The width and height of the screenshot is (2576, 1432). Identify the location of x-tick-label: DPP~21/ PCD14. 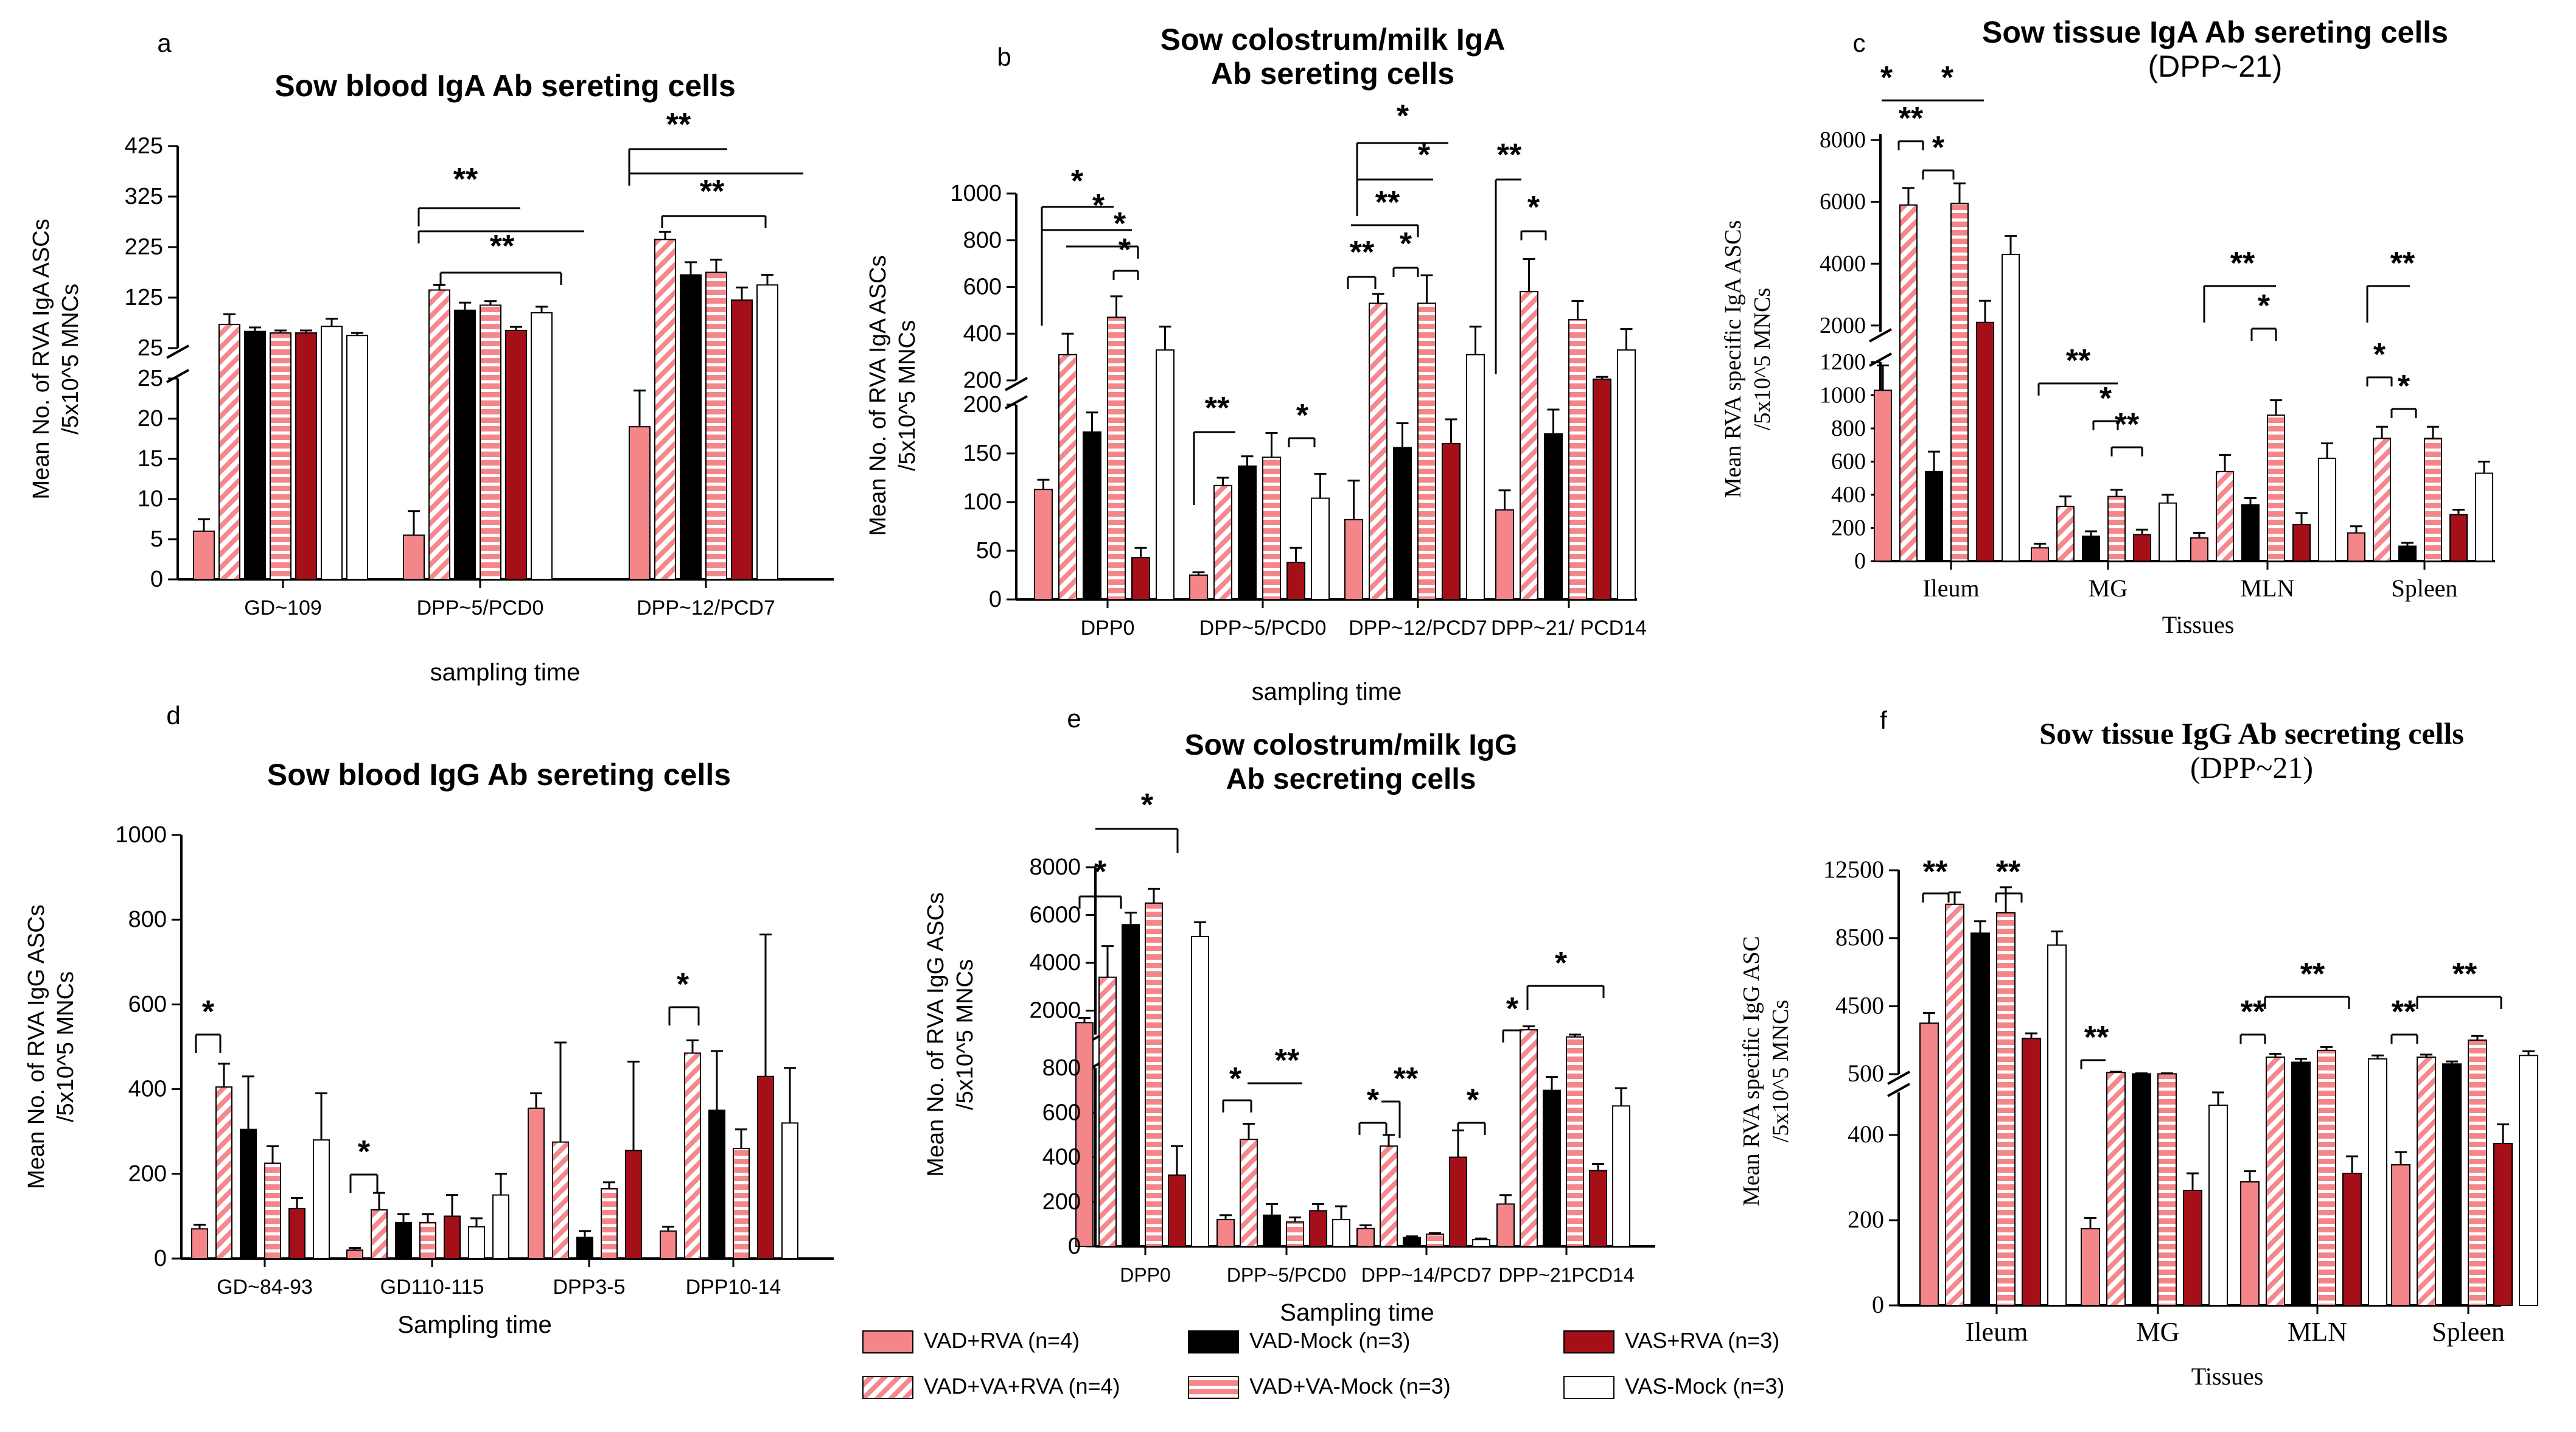
(1569, 628).